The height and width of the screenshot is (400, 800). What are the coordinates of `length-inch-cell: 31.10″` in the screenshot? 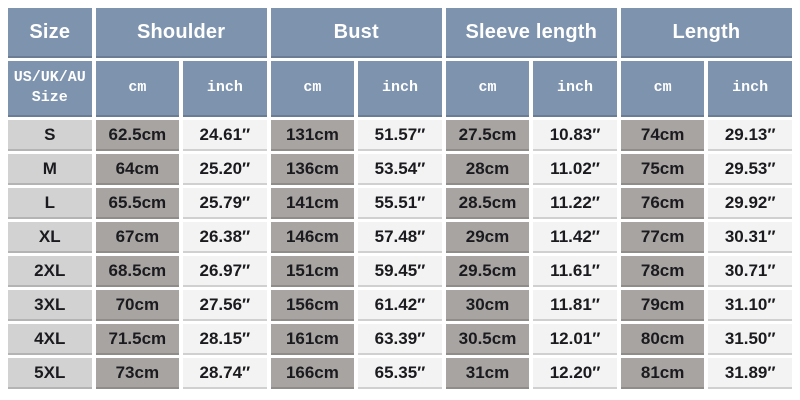 It's located at (750, 305).